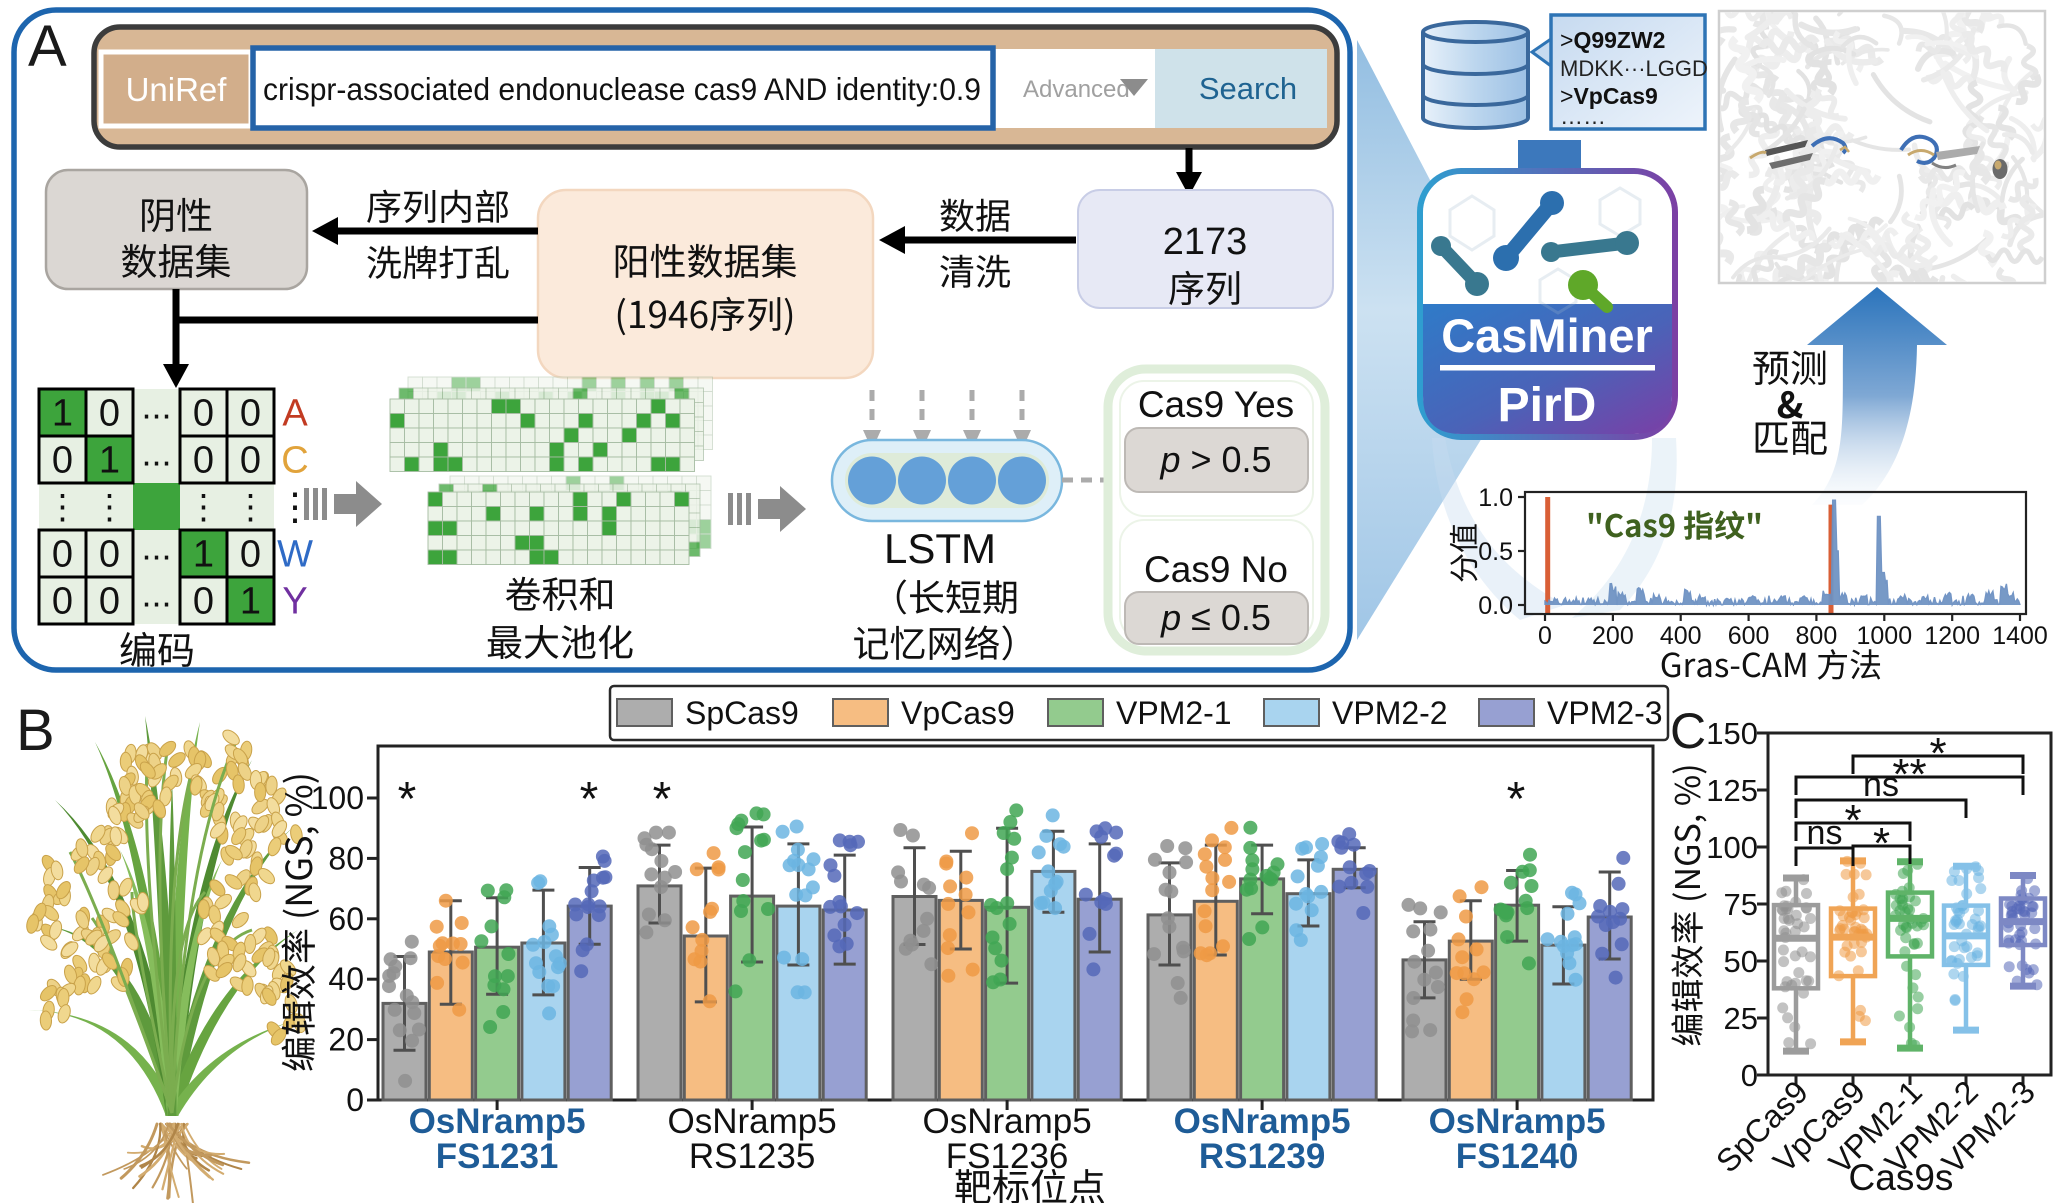  I want to click on svg-text: 1400, so click(2020, 636).